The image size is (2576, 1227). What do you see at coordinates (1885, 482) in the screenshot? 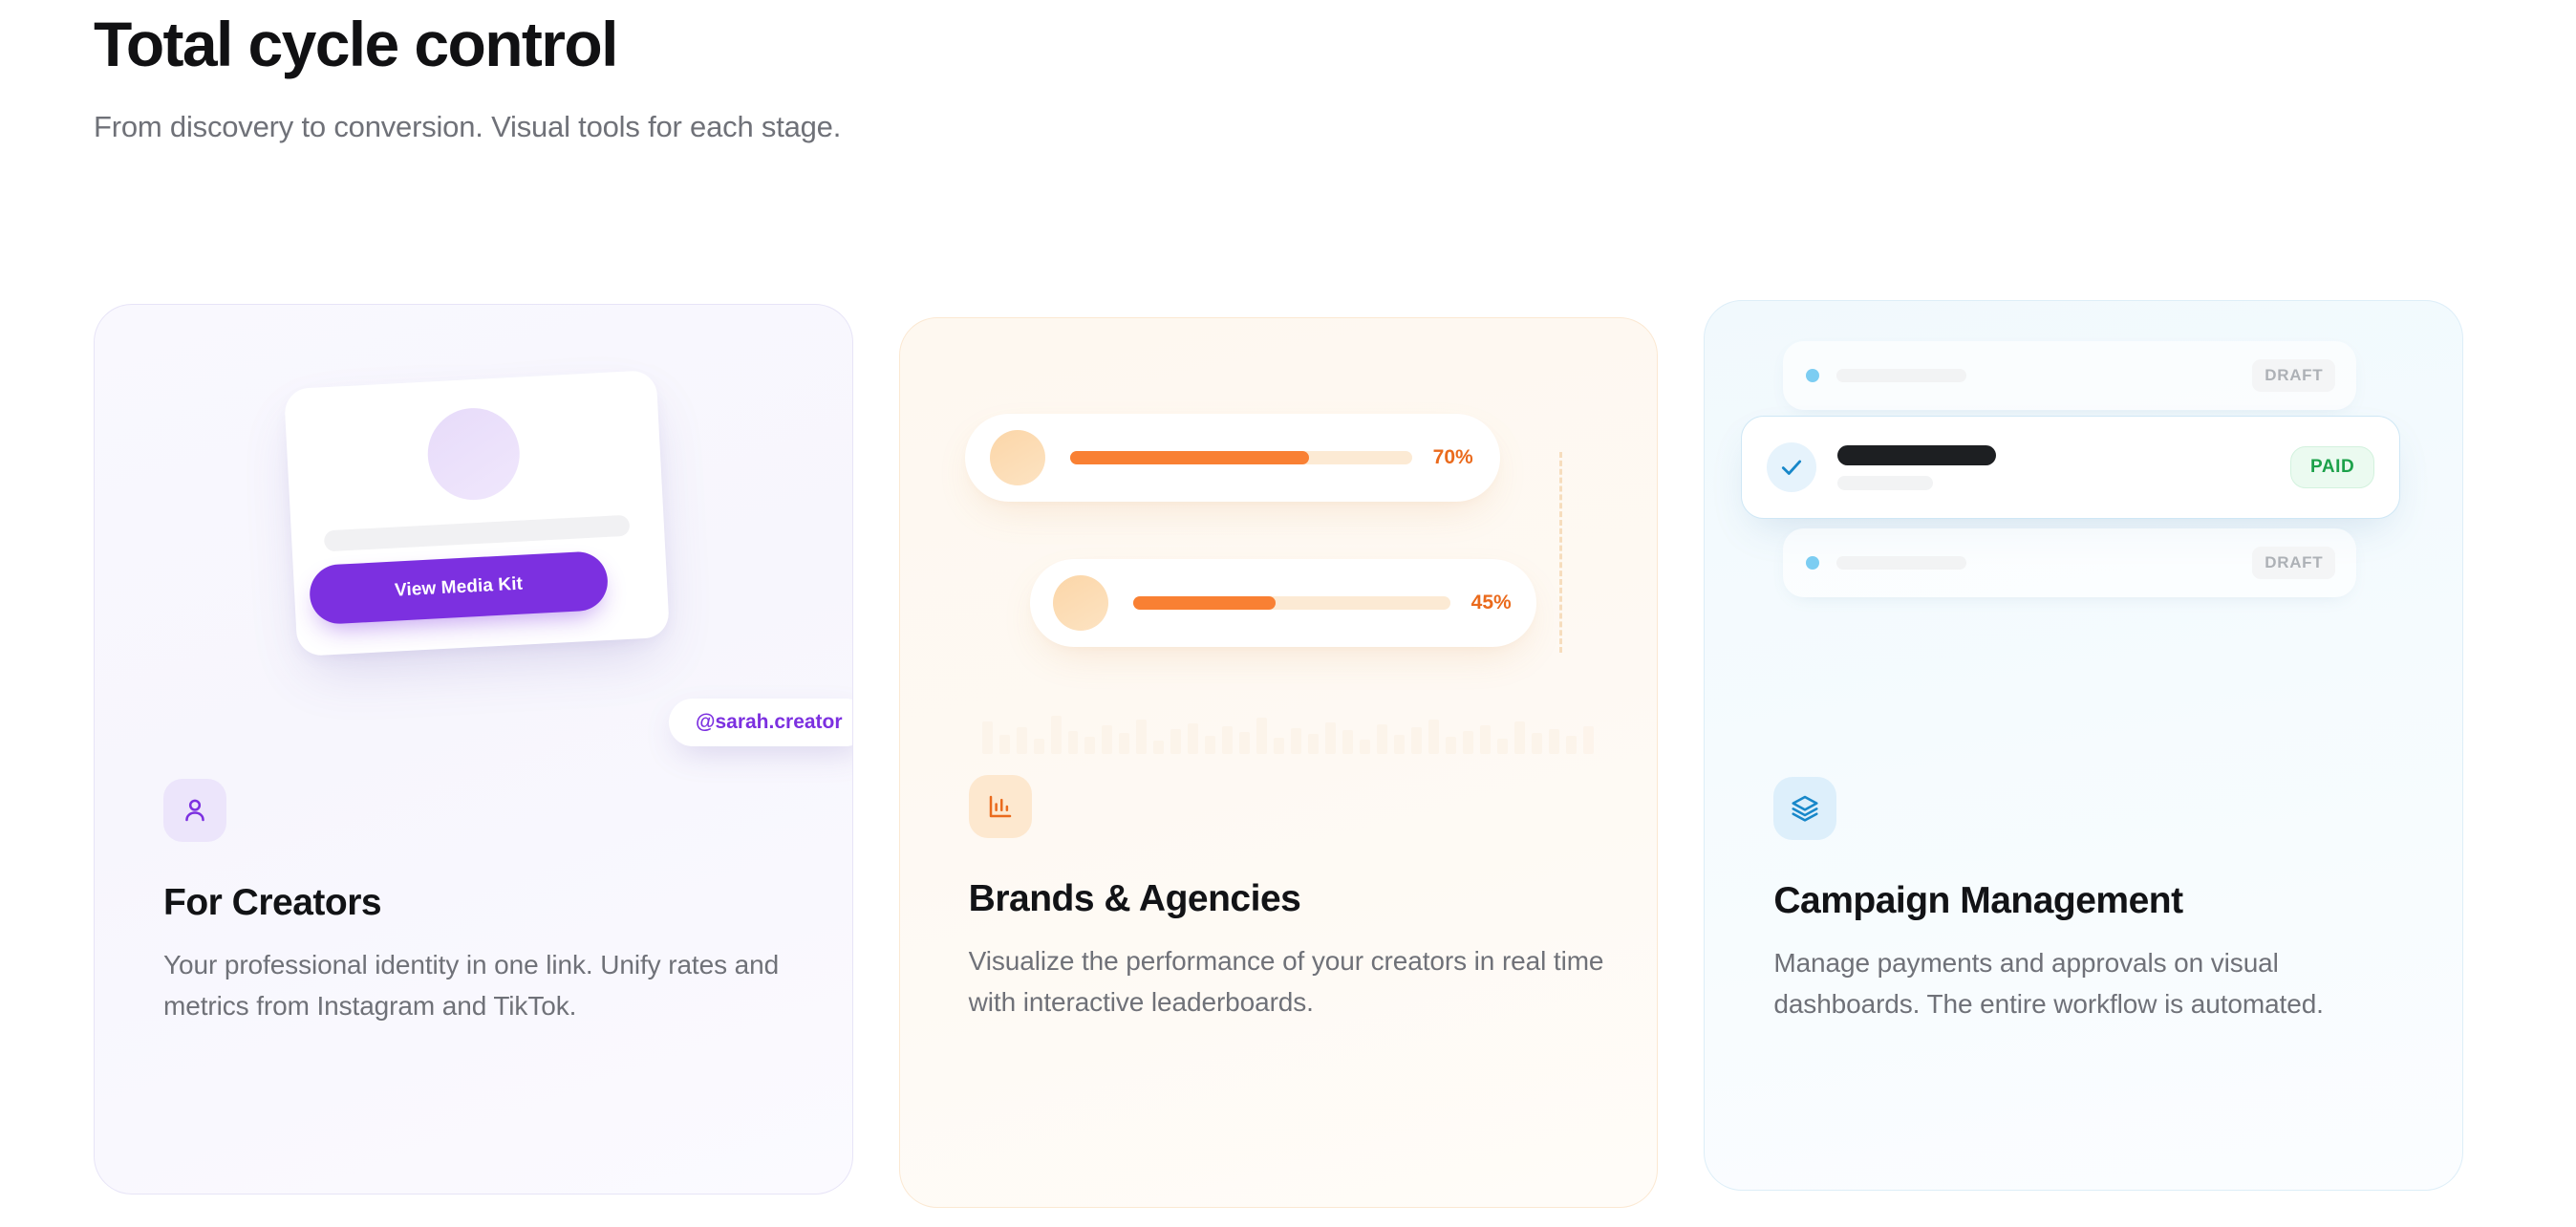
I see `campaign-subtitle-bar` at bounding box center [1885, 482].